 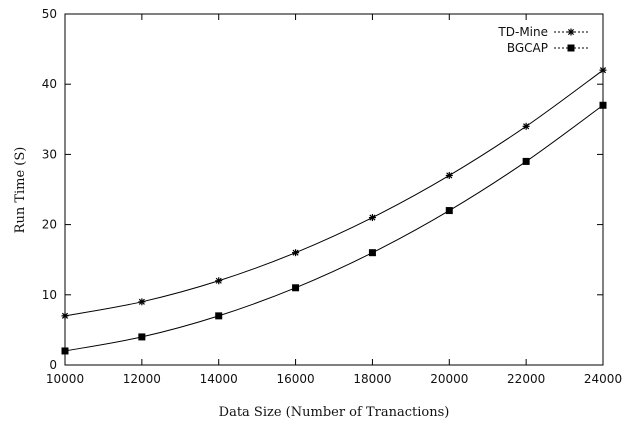 I want to click on x-tick-label: 20000, so click(x=449, y=379).